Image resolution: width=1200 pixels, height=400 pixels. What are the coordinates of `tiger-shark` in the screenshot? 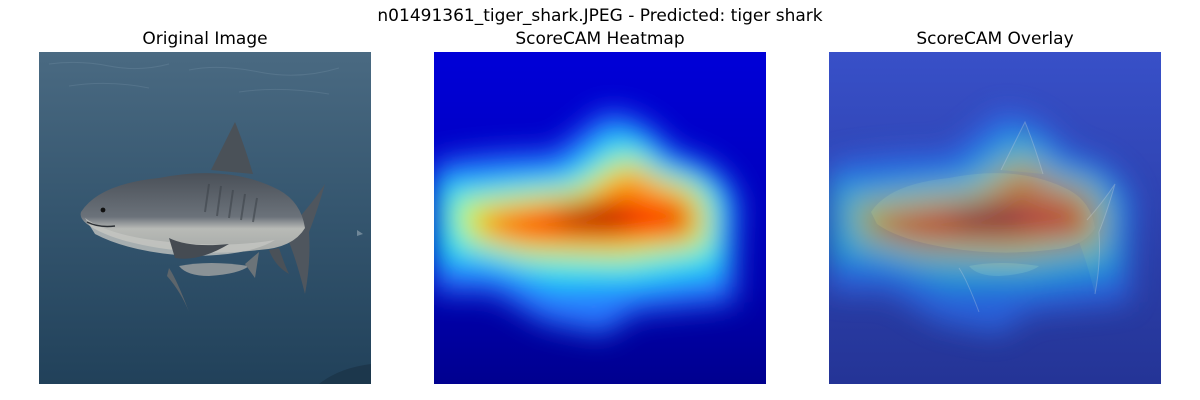 It's located at (202, 208).